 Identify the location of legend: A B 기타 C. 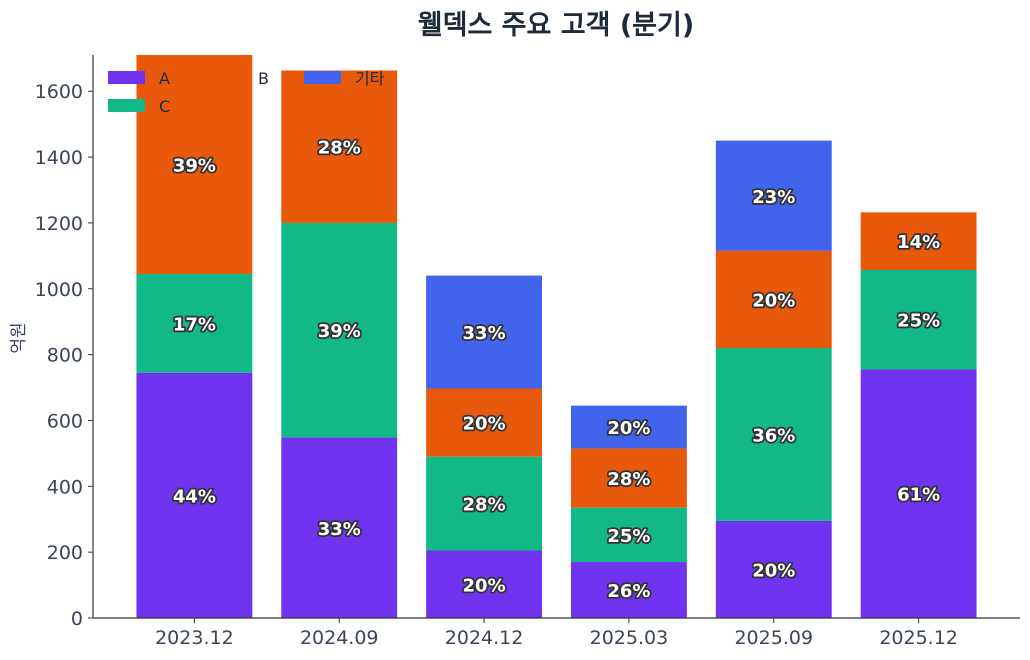
(246, 92).